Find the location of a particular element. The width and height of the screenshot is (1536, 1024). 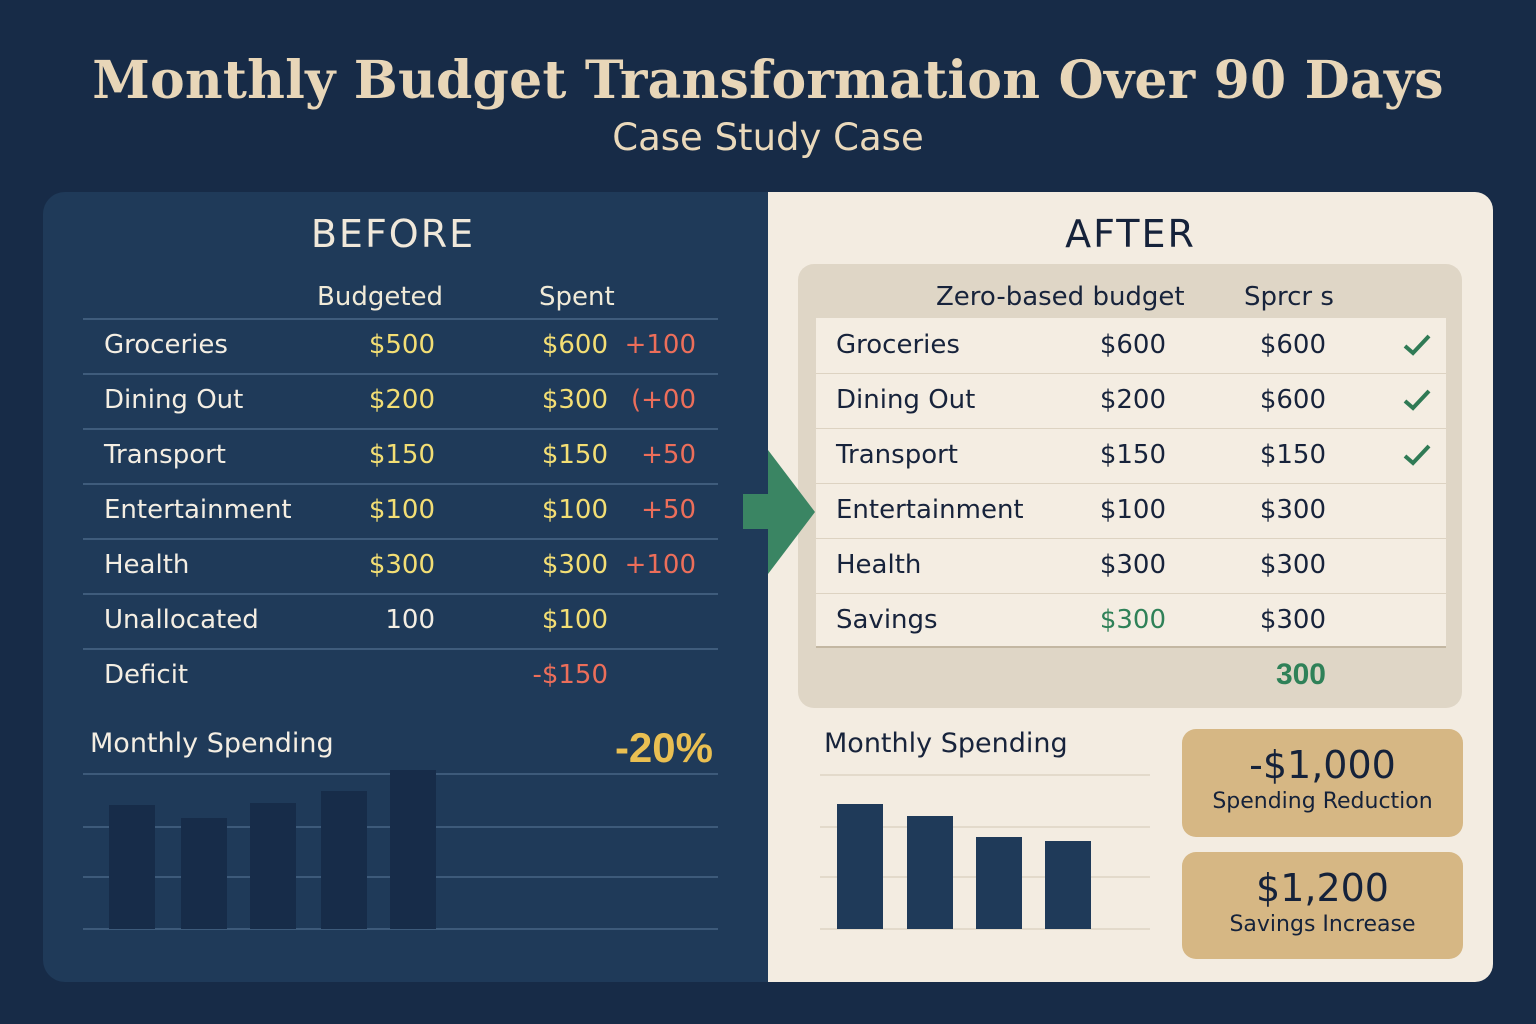

stat-card-savings-increase: $1,200 Savings Increase is located at coordinates (1322, 905).